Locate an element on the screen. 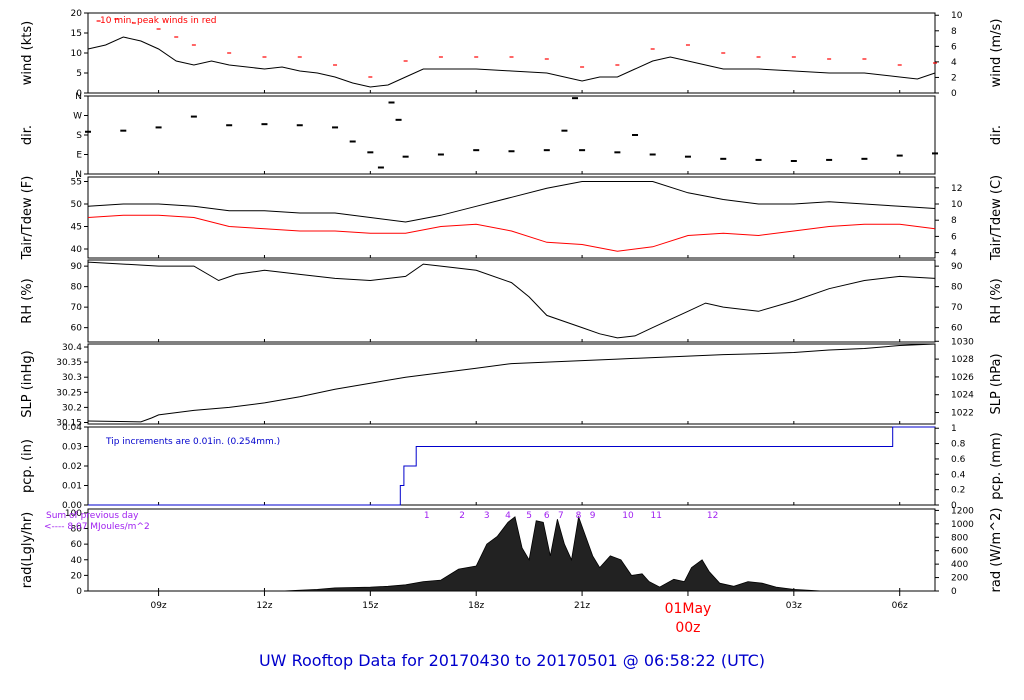 The image size is (1024, 700). pcp-rtick-label: 0.6 is located at coordinates (958, 460).